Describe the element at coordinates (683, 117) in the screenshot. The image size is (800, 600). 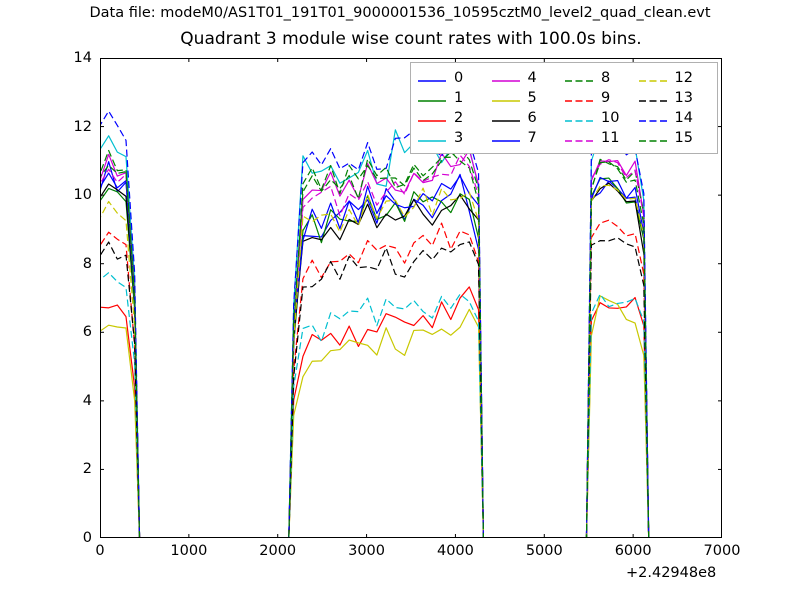
I see `legend-label-14: 14` at that location.